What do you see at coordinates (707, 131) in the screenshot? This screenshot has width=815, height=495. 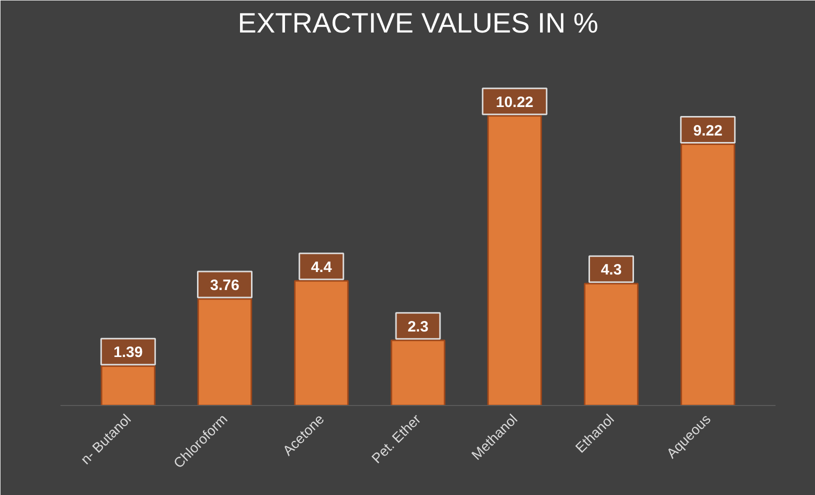 I see `data-label: 9.22` at bounding box center [707, 131].